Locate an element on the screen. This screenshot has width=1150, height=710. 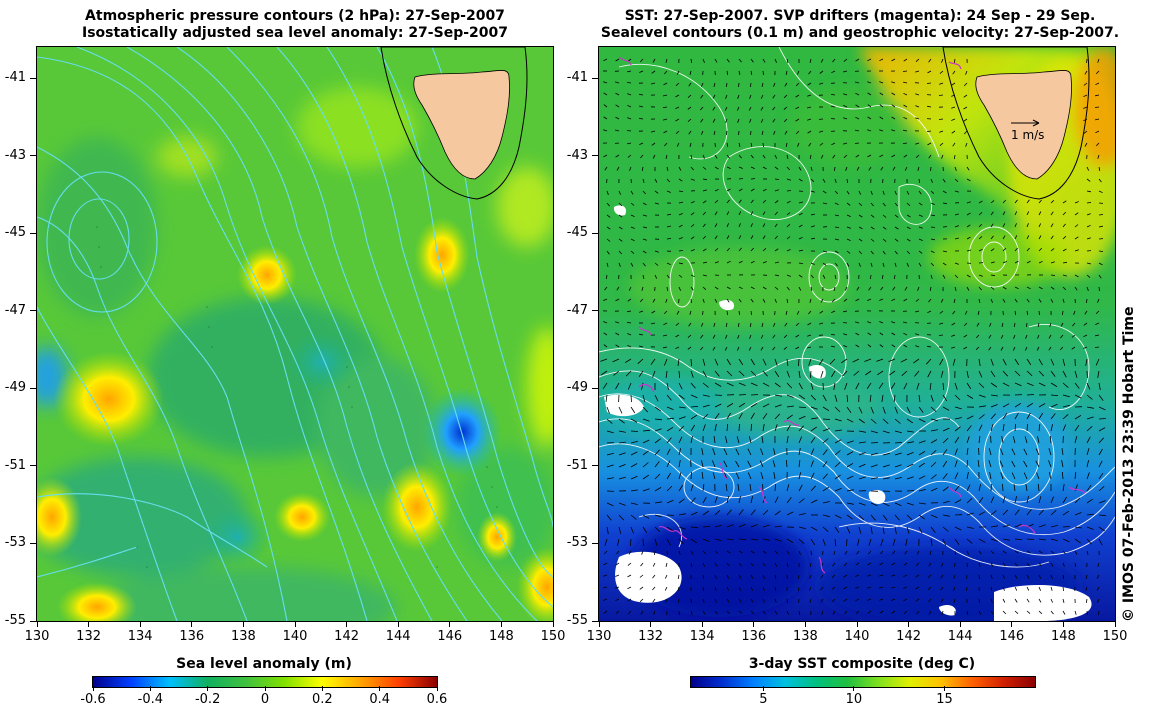
y-tick-label: -41 is located at coordinates (577, 78).